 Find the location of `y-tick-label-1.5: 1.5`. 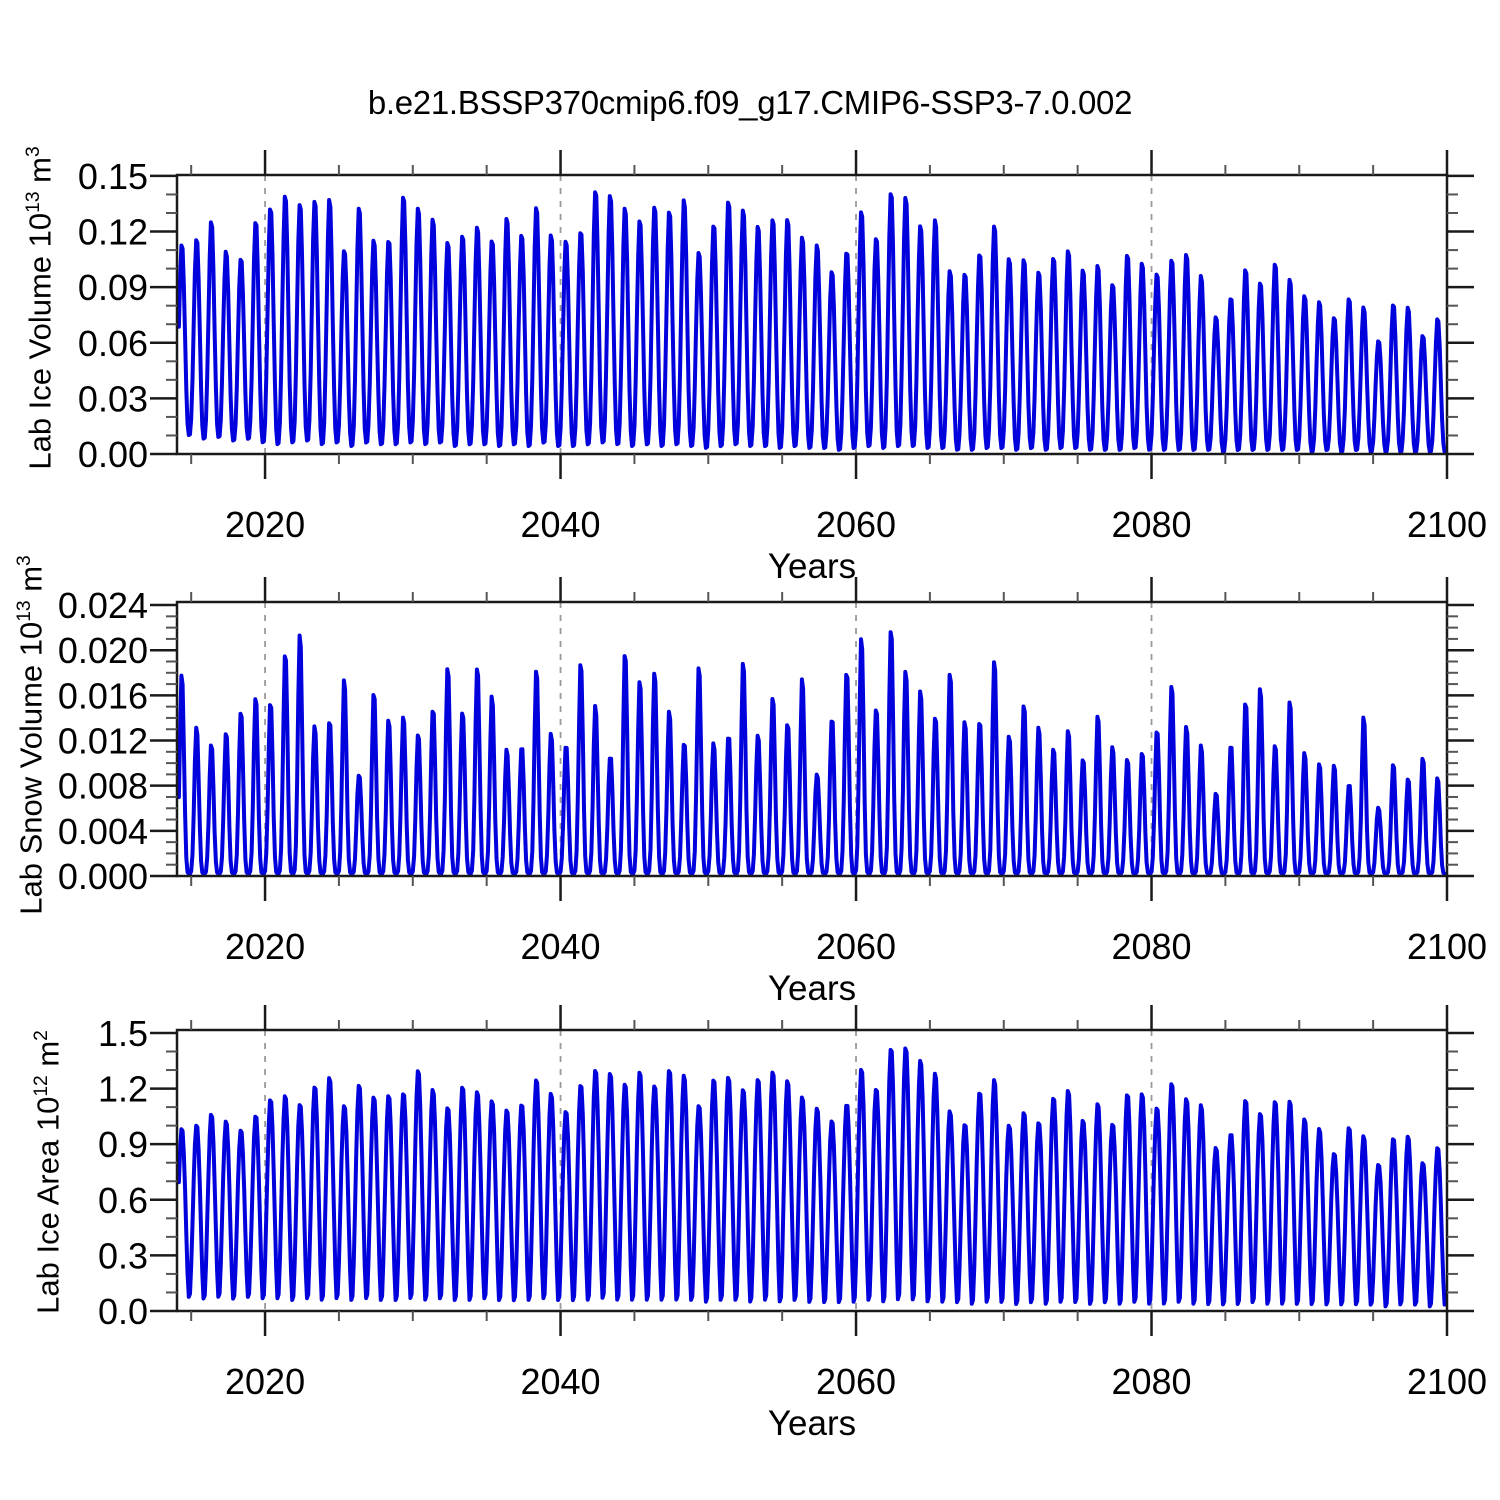

y-tick-label-1.5: 1.5 is located at coordinates (123, 1033).